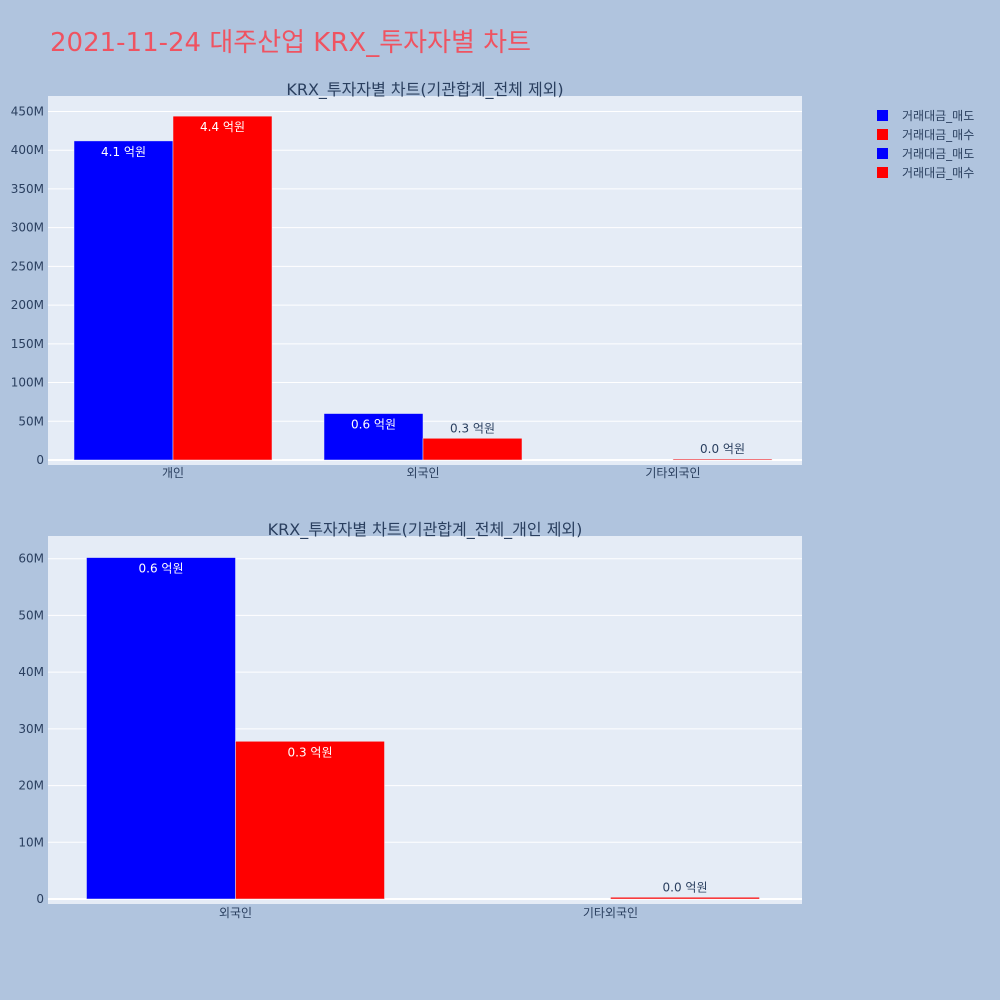 Image resolution: width=1000 pixels, height=1000 pixels. What do you see at coordinates (27, 266) in the screenshot?
I see `y-tick-label: 250M` at bounding box center [27, 266].